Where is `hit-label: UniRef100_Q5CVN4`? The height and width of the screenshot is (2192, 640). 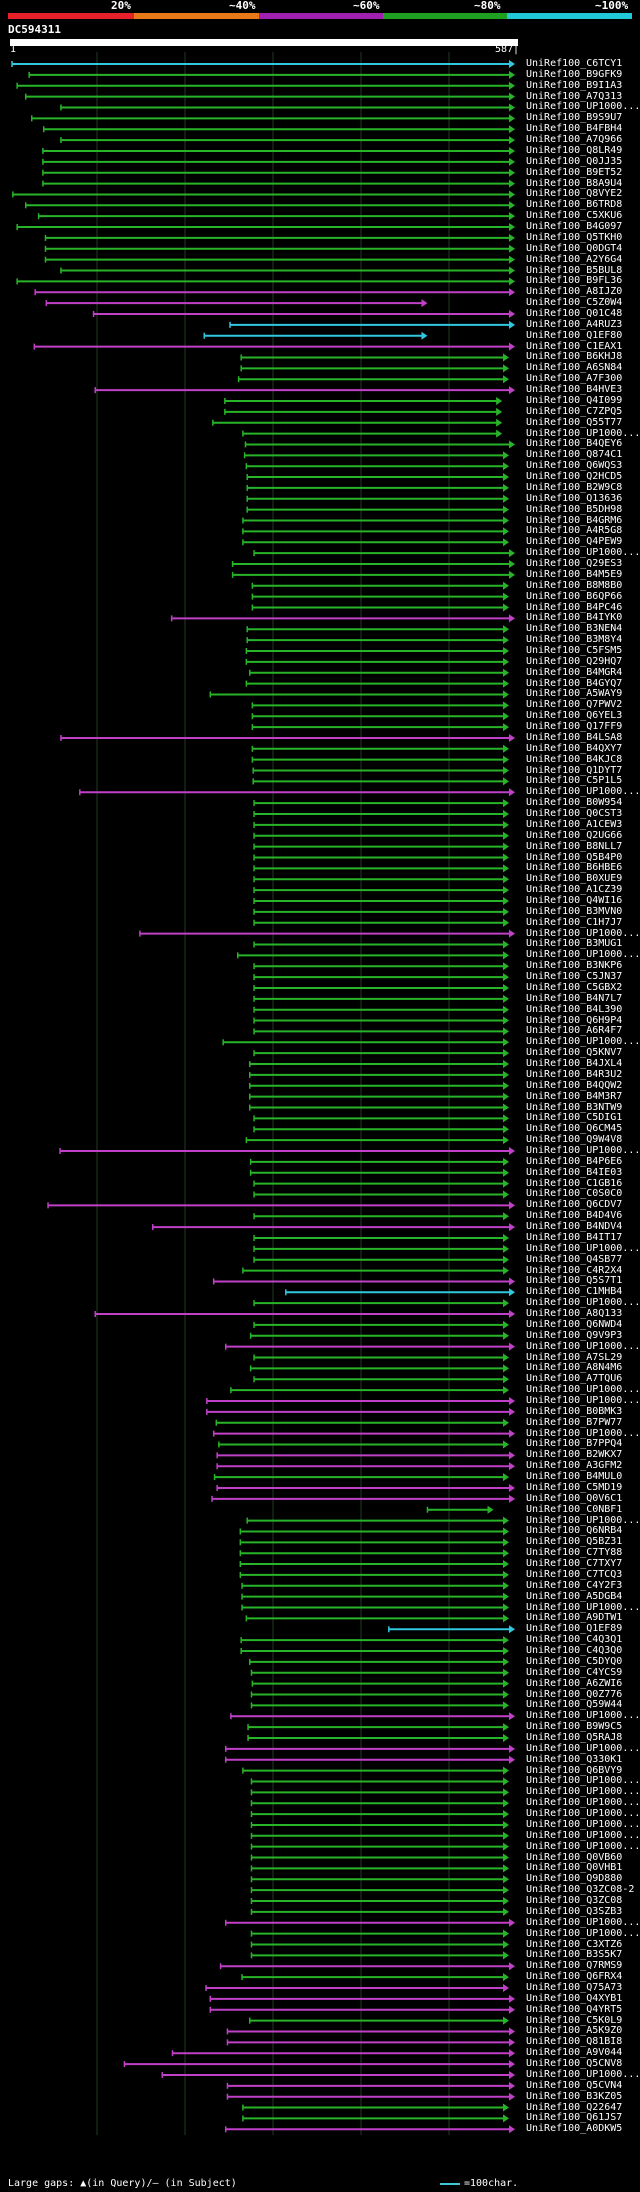
hit-label: UniRef100_Q5CVN4 is located at coordinates (574, 2085).